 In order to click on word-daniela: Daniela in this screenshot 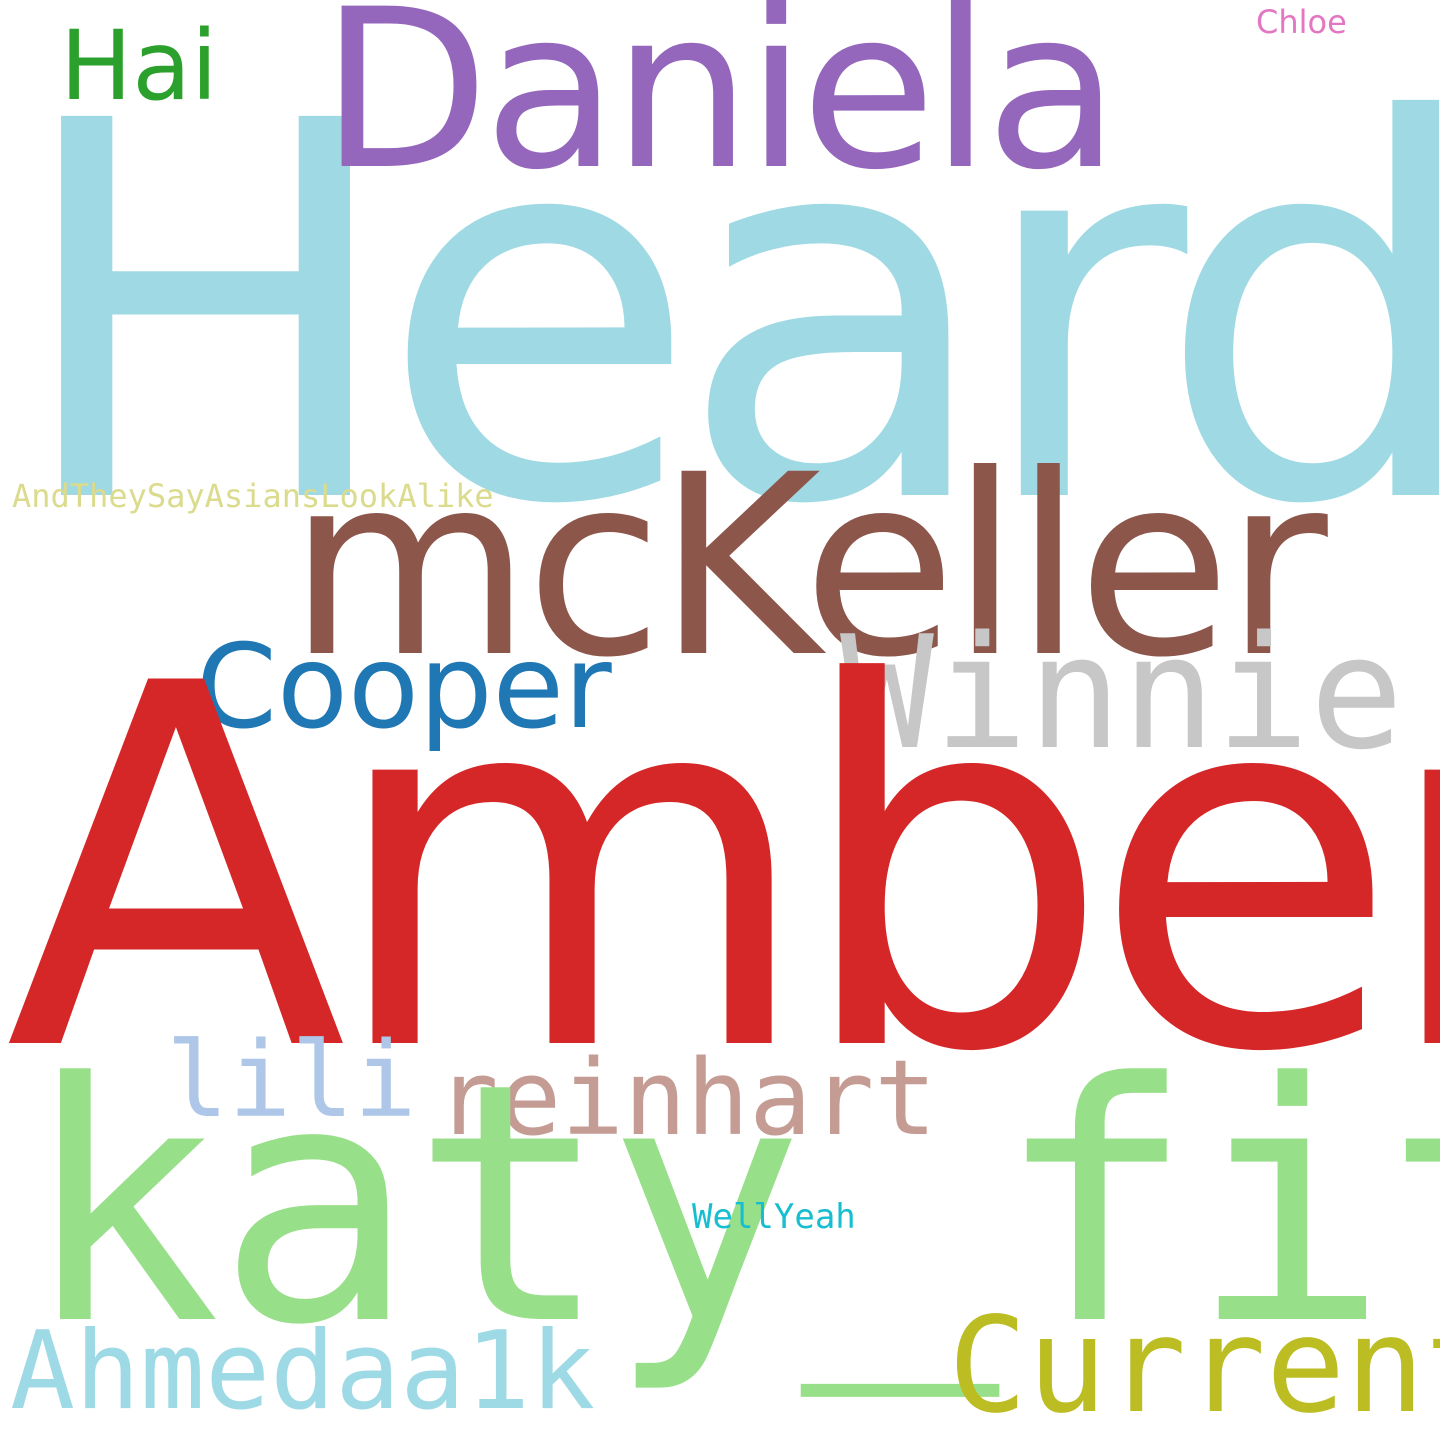, I will do `click(720, 109)`.